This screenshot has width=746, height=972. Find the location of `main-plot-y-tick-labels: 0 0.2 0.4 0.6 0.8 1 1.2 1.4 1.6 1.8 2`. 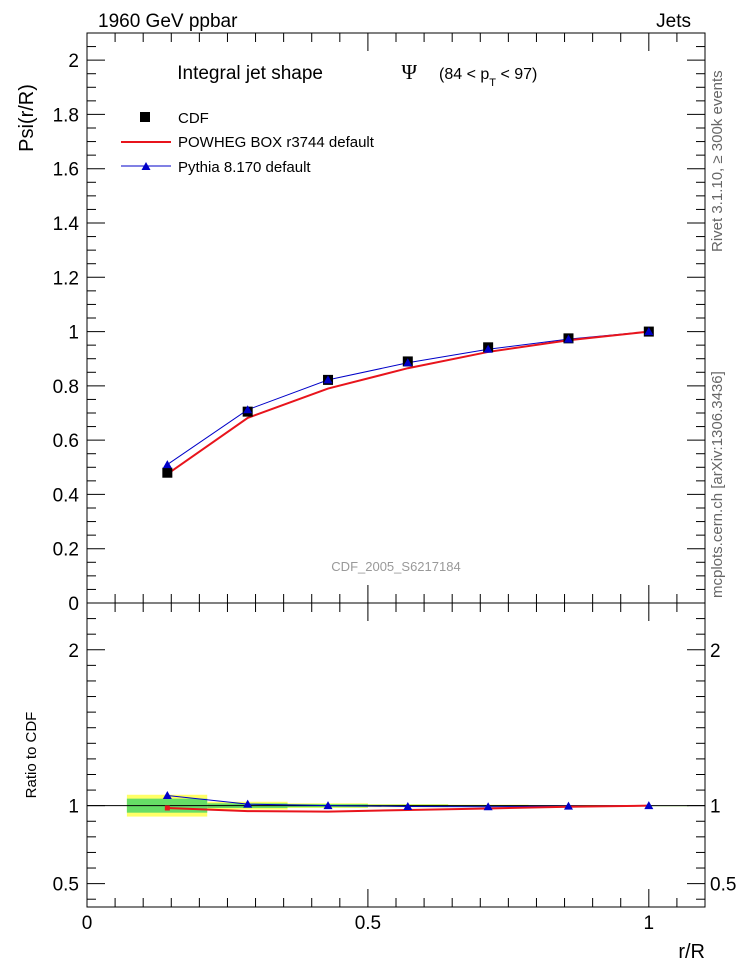

main-plot-y-tick-labels: 0 0.2 0.4 0.6 0.8 1 1.2 1.4 1.6 1.8 2 is located at coordinates (66, 333).